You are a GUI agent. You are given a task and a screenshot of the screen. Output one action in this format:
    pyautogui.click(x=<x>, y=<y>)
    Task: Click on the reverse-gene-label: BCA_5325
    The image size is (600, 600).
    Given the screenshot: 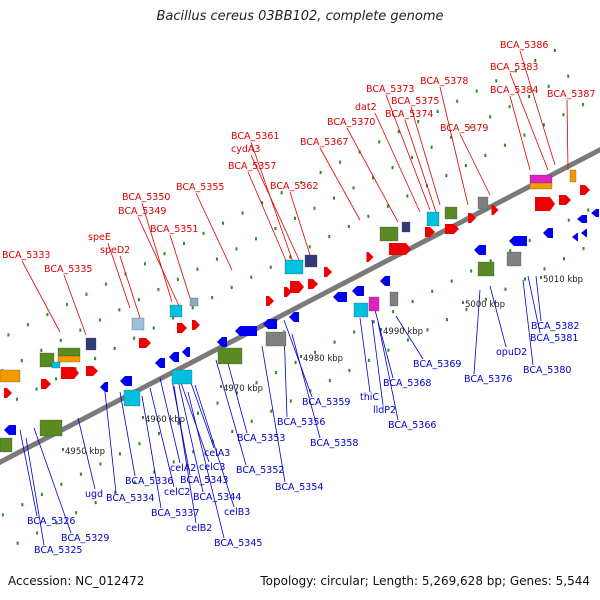 What is the action you would take?
    pyautogui.click(x=58, y=550)
    